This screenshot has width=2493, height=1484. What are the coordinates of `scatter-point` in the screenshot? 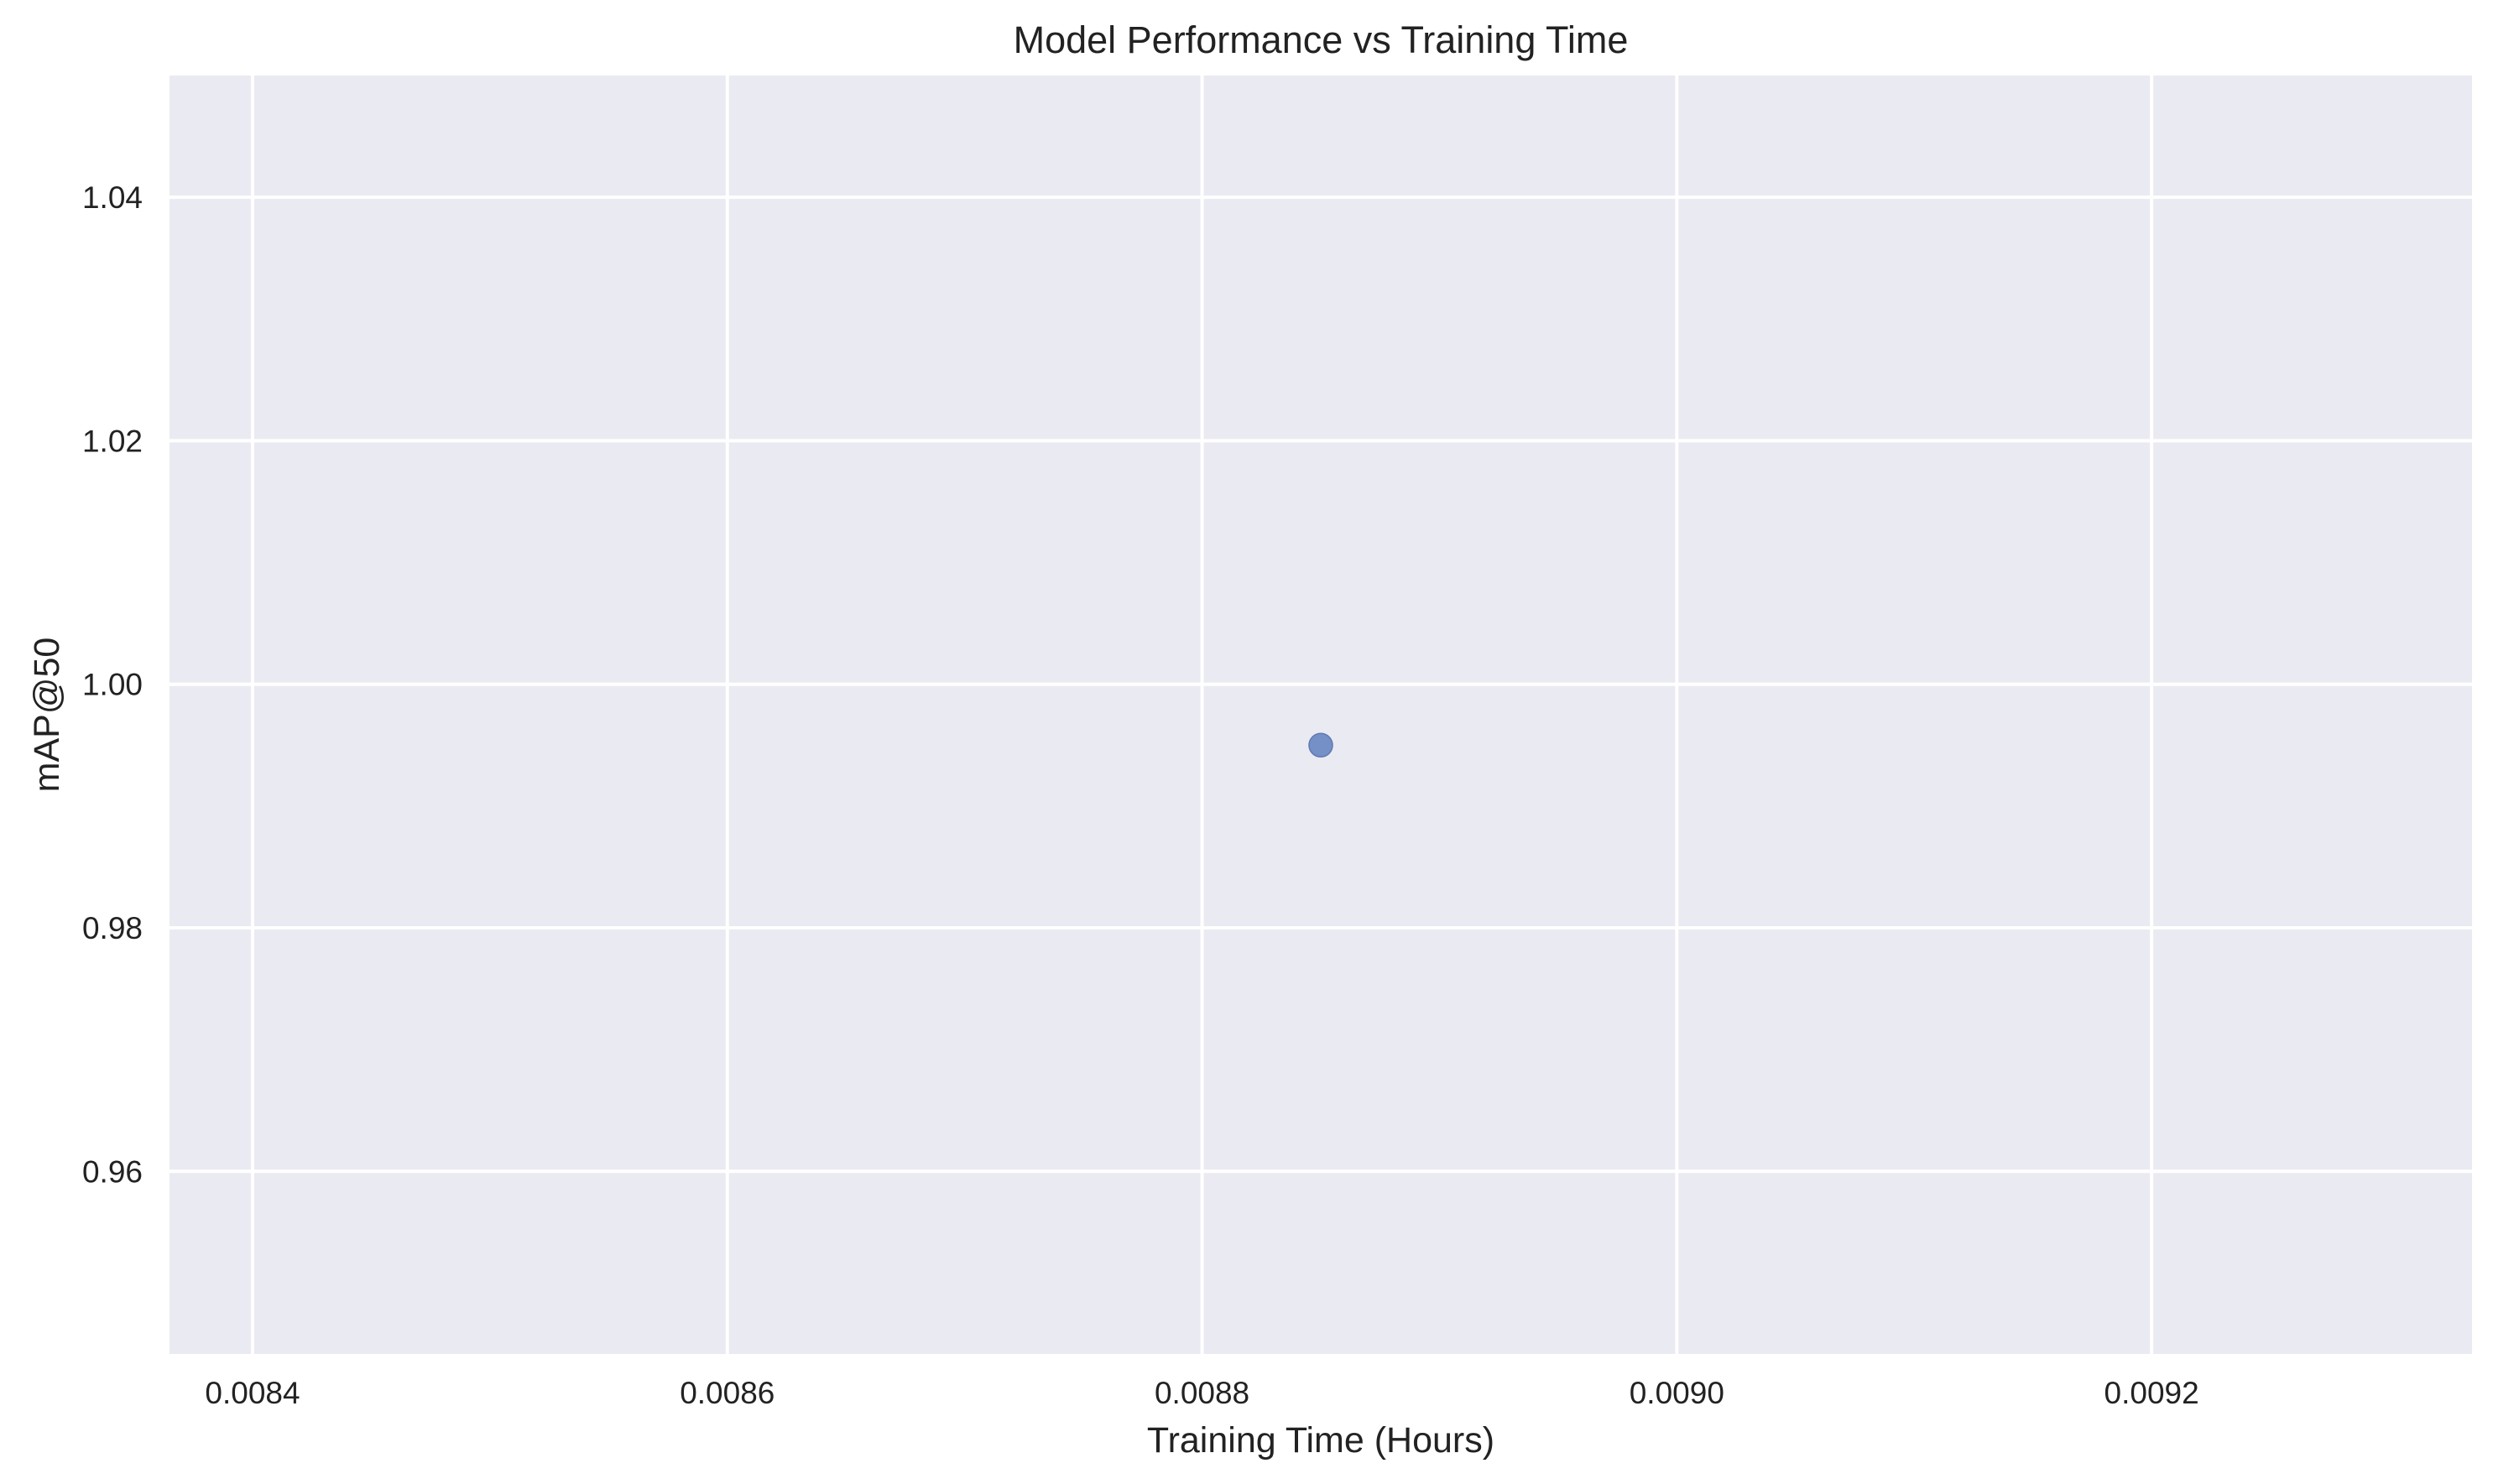 It's located at (1320, 745).